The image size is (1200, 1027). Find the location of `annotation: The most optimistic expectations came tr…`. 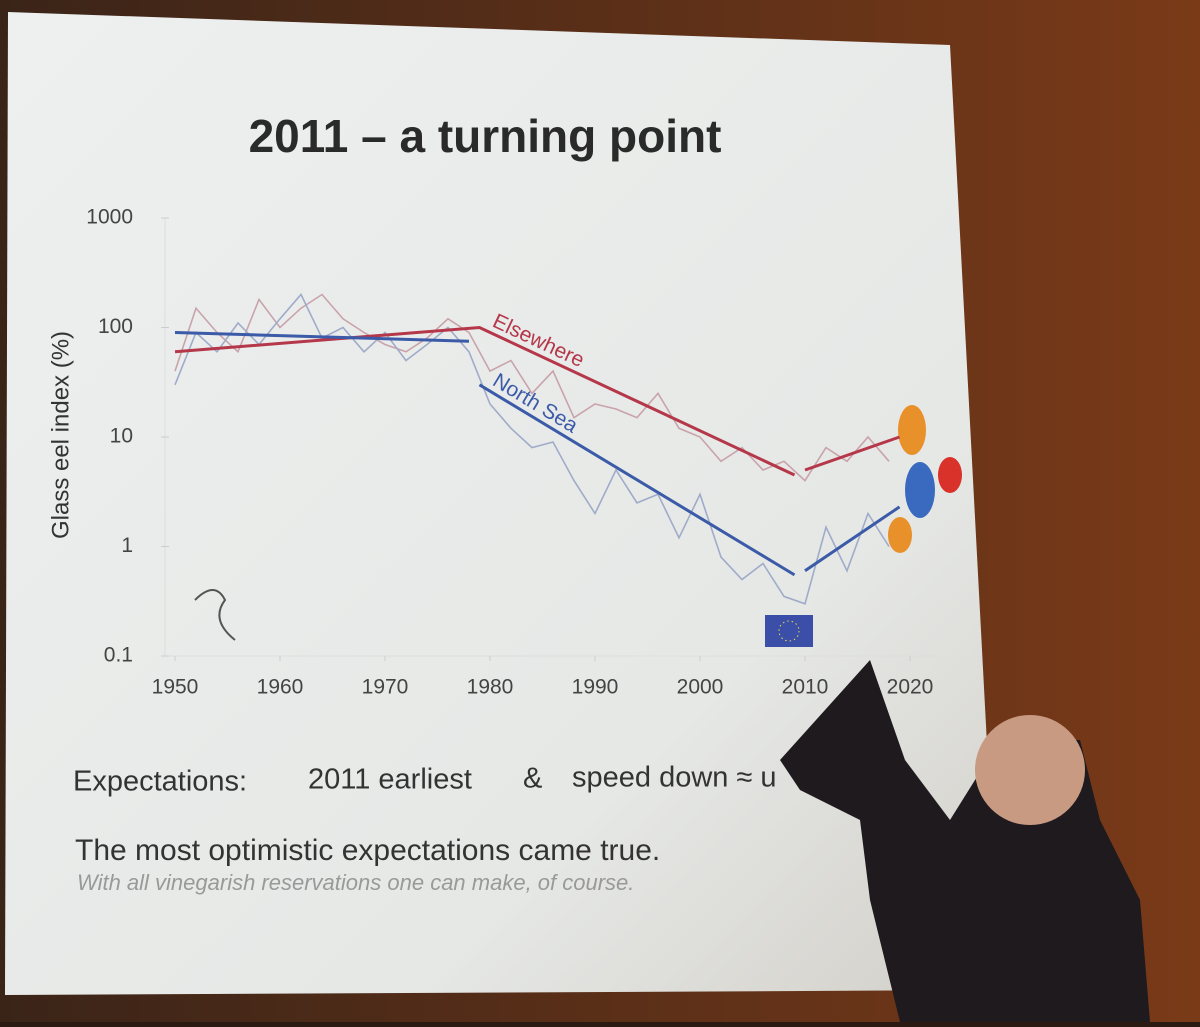

annotation: The most optimistic expectations came tr… is located at coordinates (367, 850).